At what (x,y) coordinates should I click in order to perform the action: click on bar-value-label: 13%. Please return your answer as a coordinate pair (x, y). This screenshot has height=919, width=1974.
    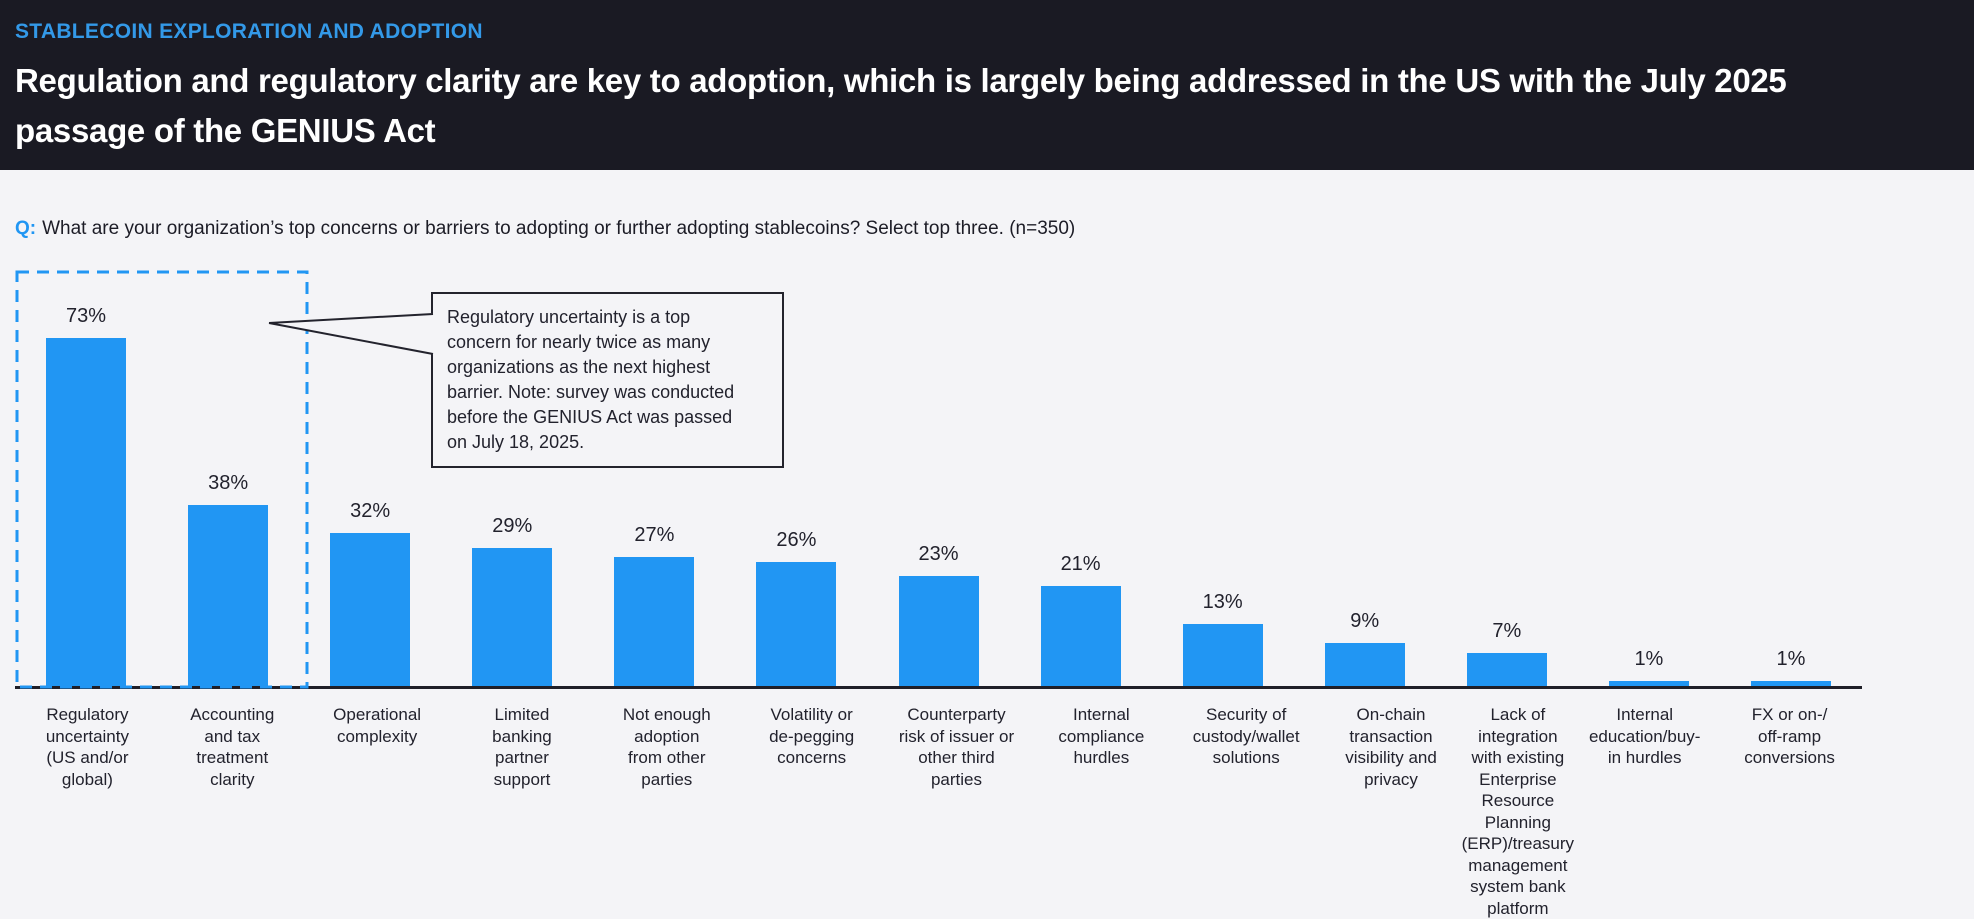
    Looking at the image, I should click on (1222, 602).